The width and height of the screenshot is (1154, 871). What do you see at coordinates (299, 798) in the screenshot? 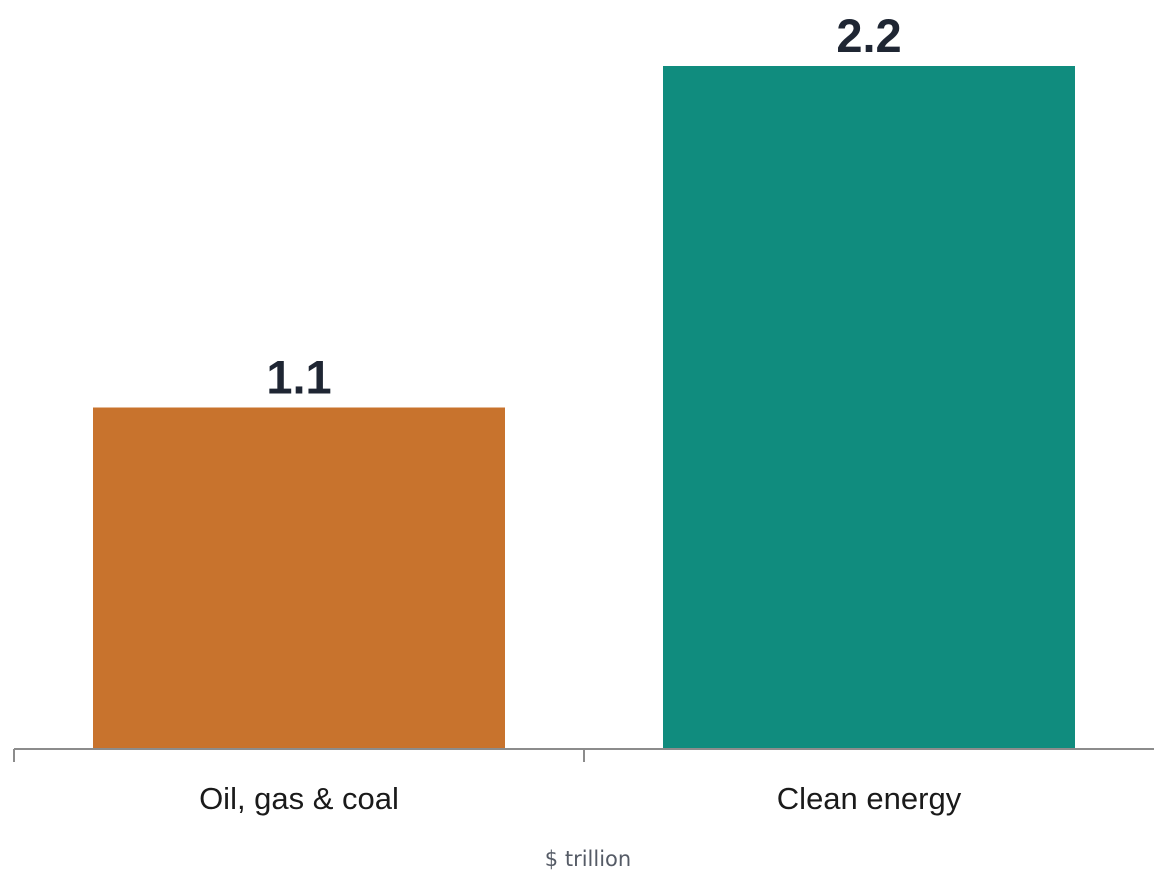
I see `category-label-0: Oil, gas & coal` at bounding box center [299, 798].